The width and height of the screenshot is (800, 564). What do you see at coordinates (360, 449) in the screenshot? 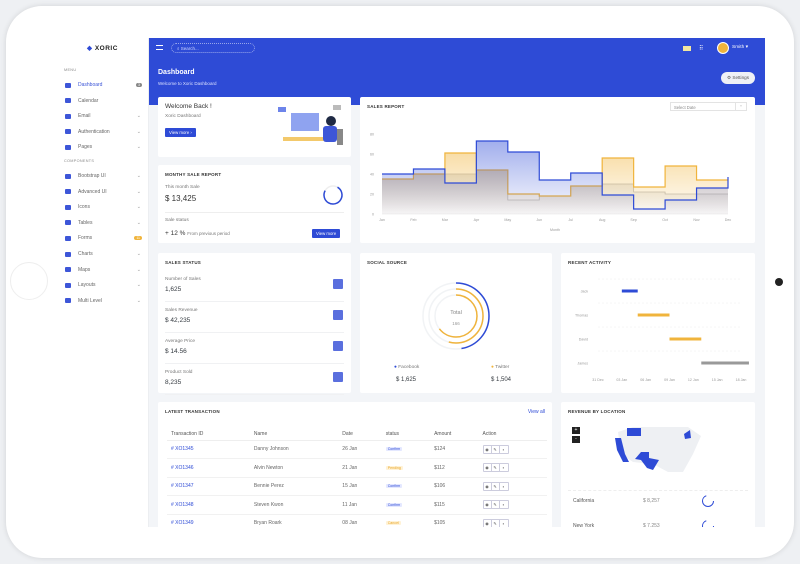
I see `date-cell: 26 Jan` at bounding box center [360, 449].